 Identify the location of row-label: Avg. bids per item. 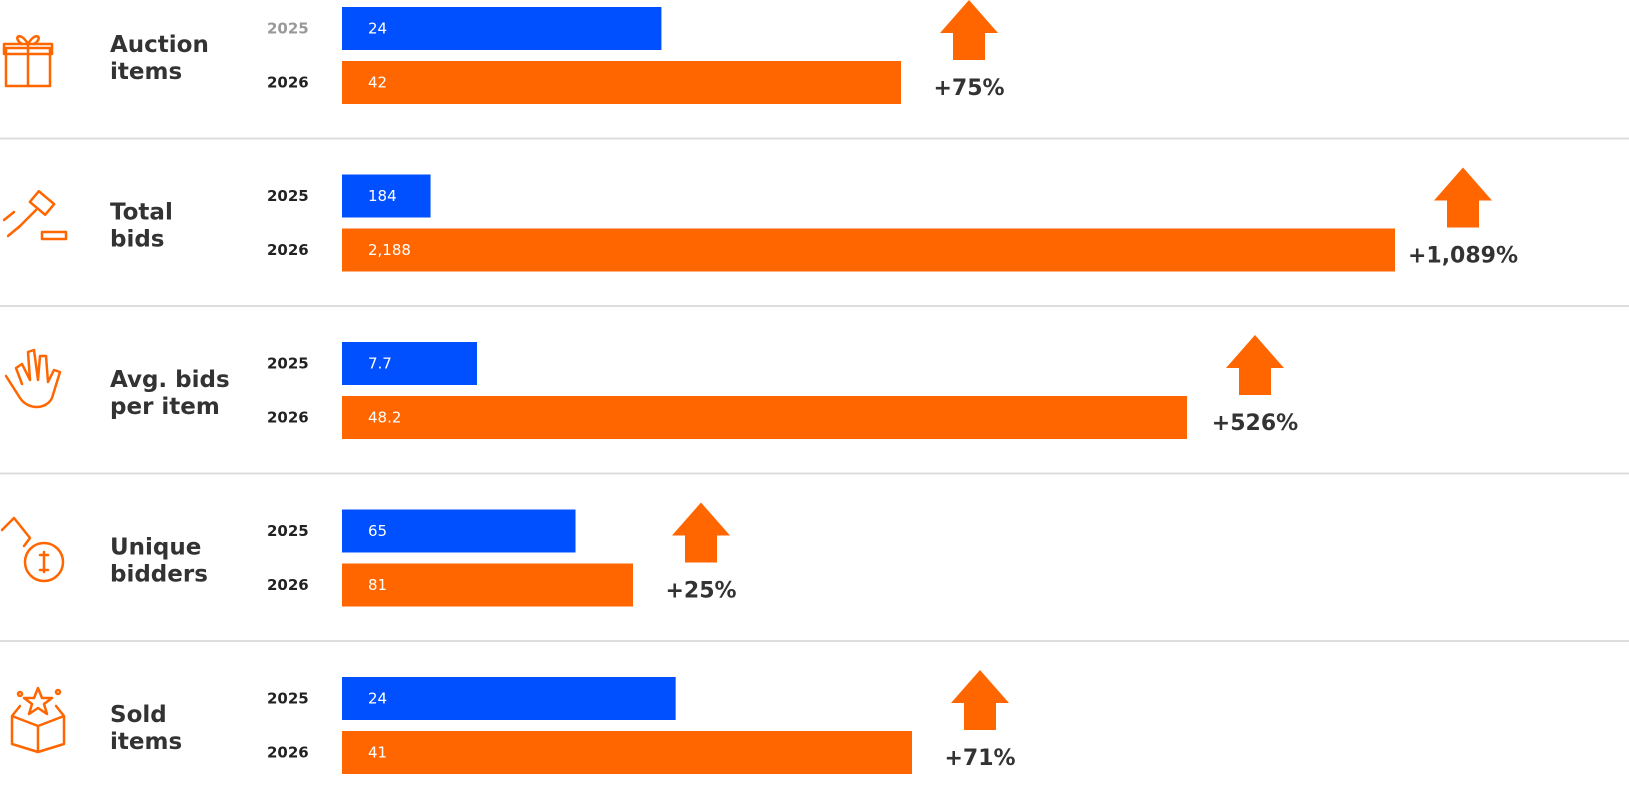
(170, 393).